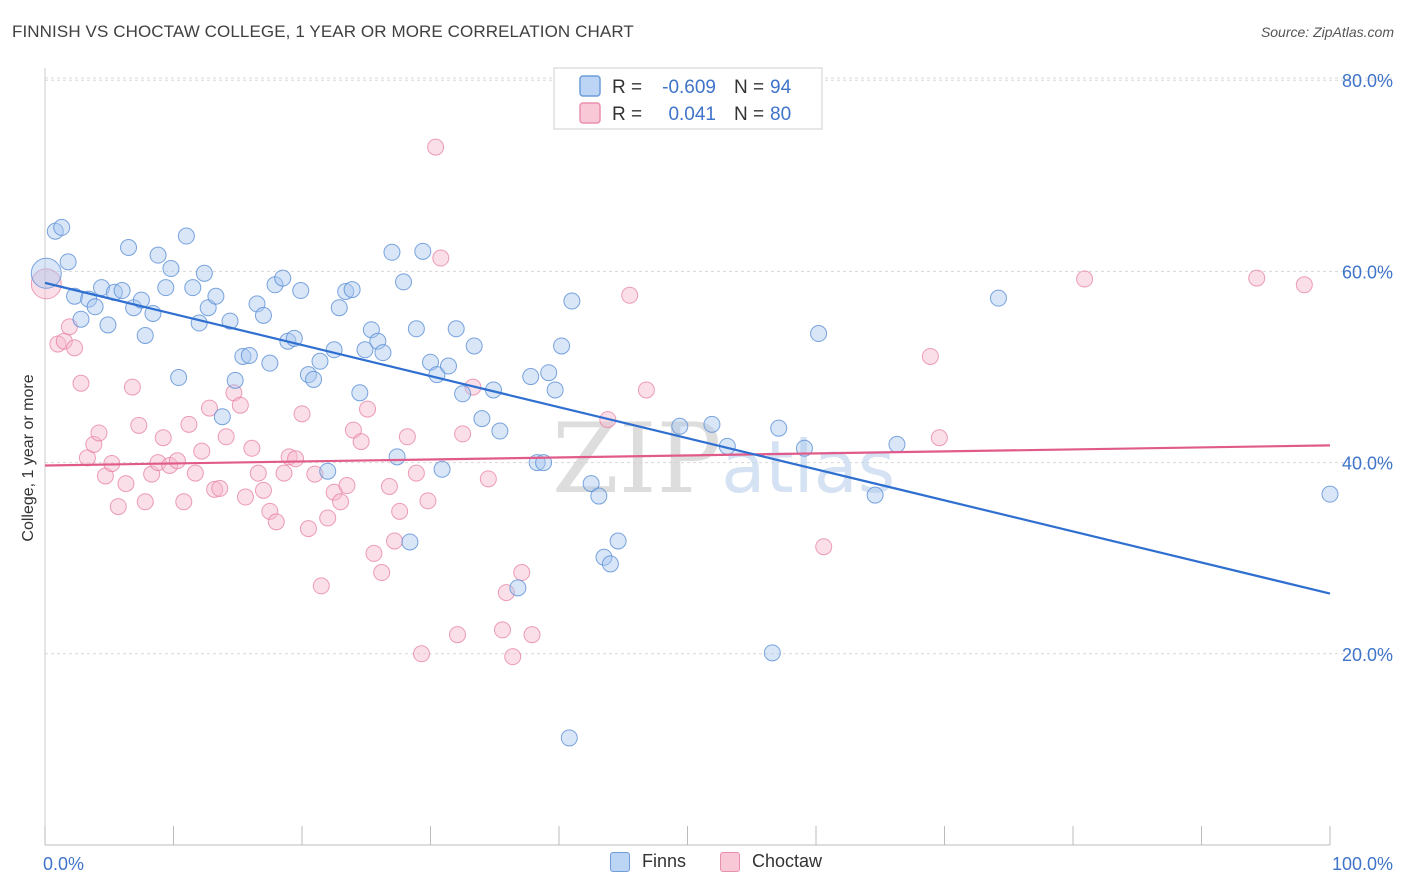 The image size is (1406, 892). I want to click on x-tick-label-max: 100.0%, so click(1362, 864).